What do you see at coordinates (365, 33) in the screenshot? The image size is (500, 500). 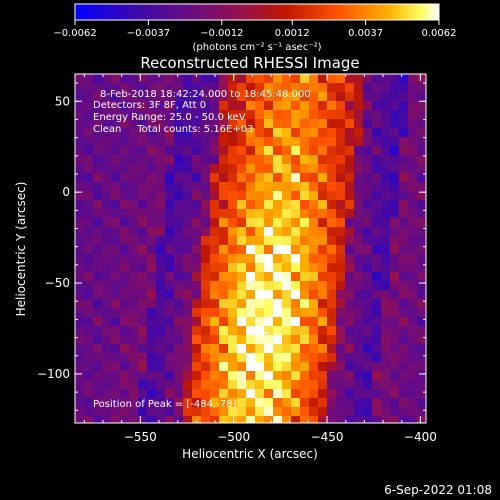 I see `colorbar-tick-label: 0.0037` at bounding box center [365, 33].